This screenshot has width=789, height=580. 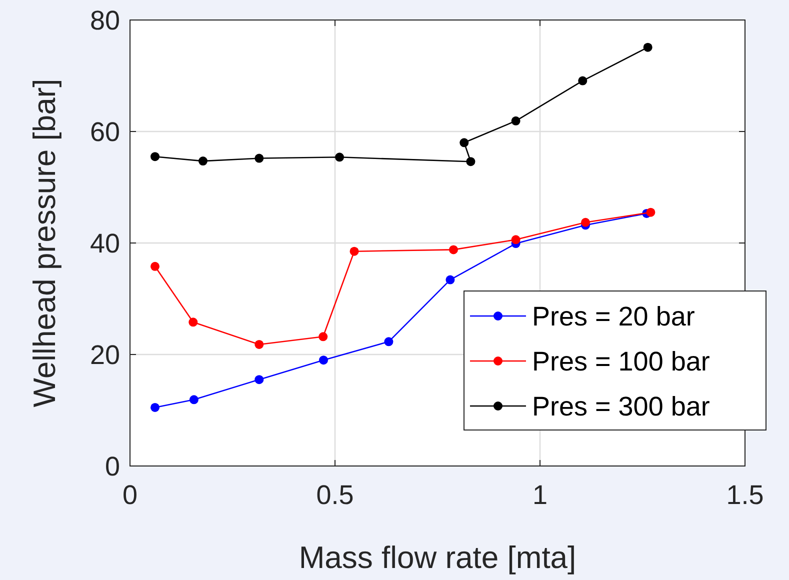 What do you see at coordinates (540, 495) in the screenshot?
I see `x-tick-label: 1` at bounding box center [540, 495].